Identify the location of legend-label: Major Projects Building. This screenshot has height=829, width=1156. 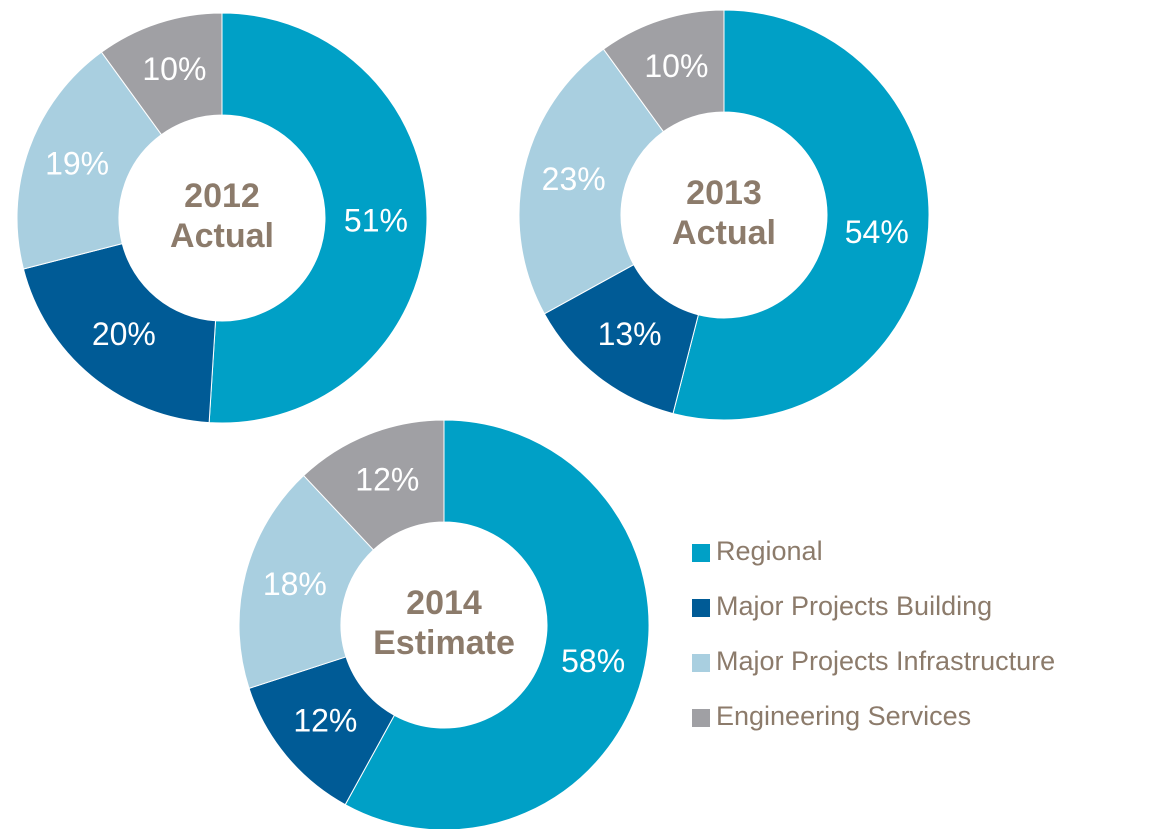
(854, 606).